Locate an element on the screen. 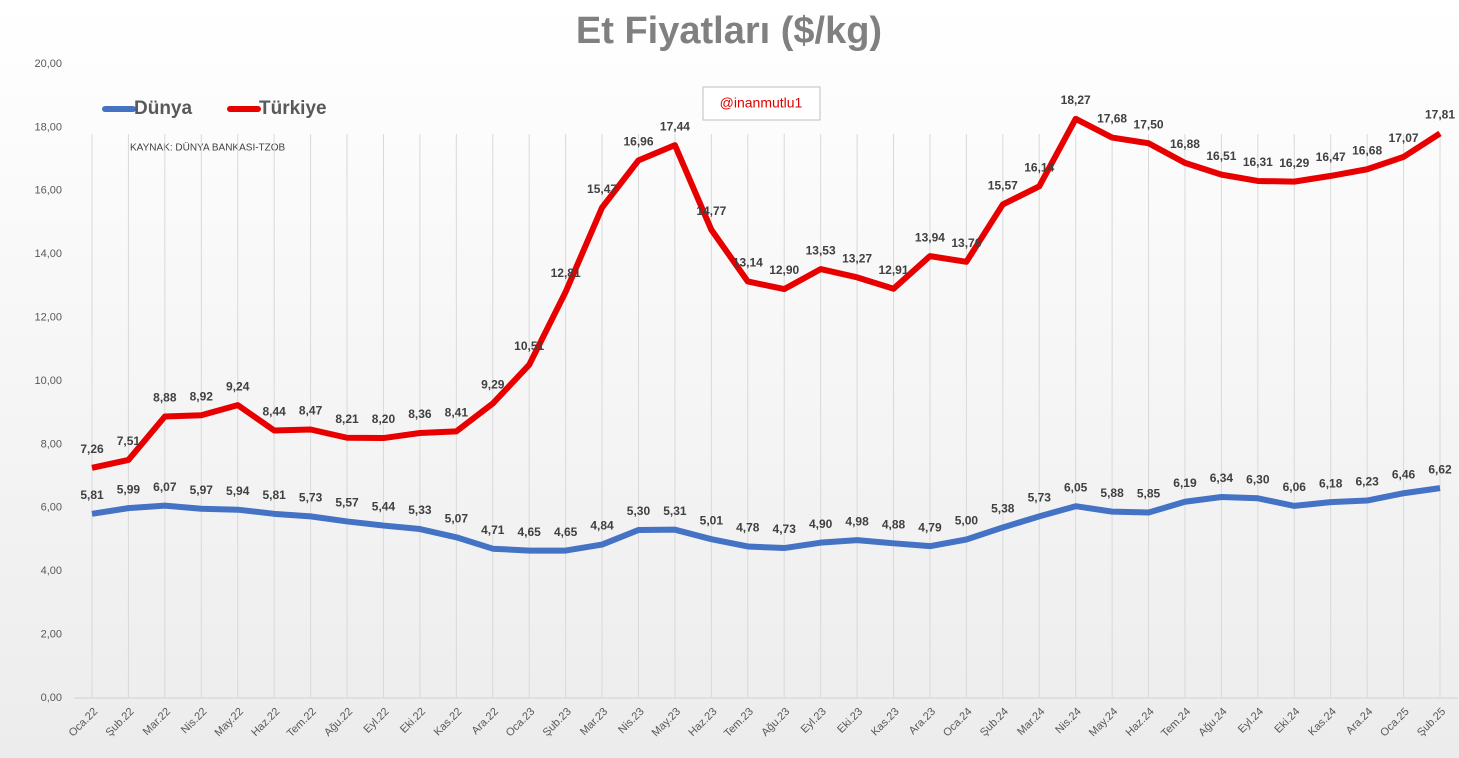 The width and height of the screenshot is (1459, 758). data-label: 13,27 is located at coordinates (857, 259).